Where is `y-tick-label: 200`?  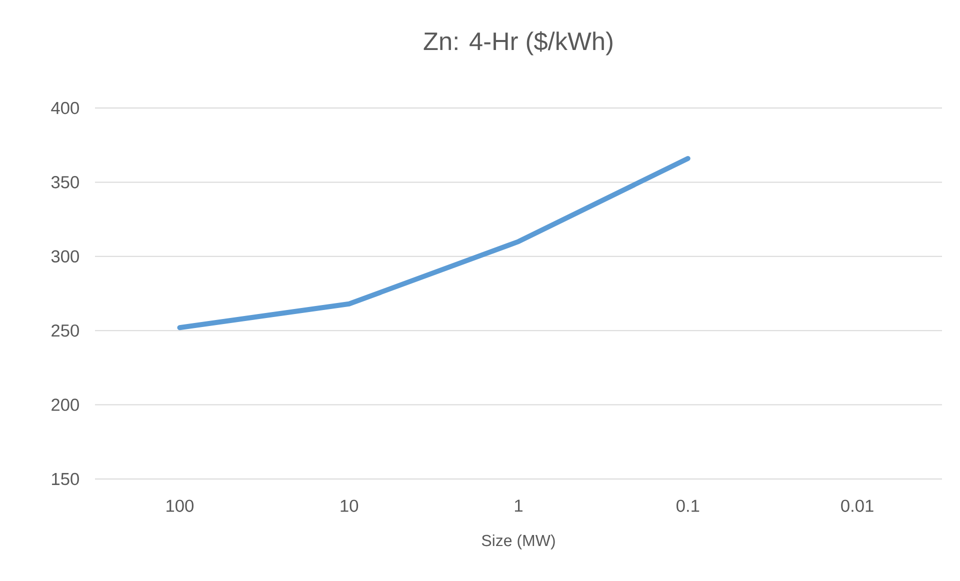 y-tick-label: 200 is located at coordinates (65, 404).